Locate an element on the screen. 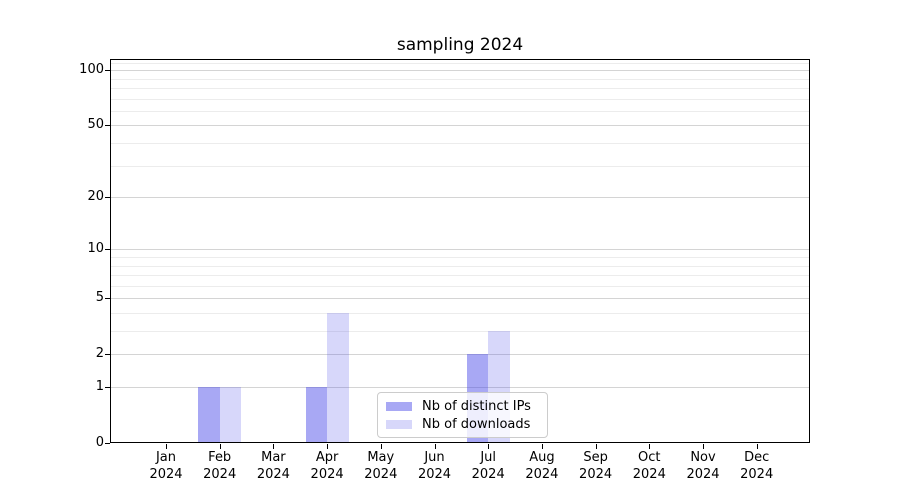 Image resolution: width=900 pixels, height=500 pixels. x-tick-label-May: May 2024 is located at coordinates (381, 466).